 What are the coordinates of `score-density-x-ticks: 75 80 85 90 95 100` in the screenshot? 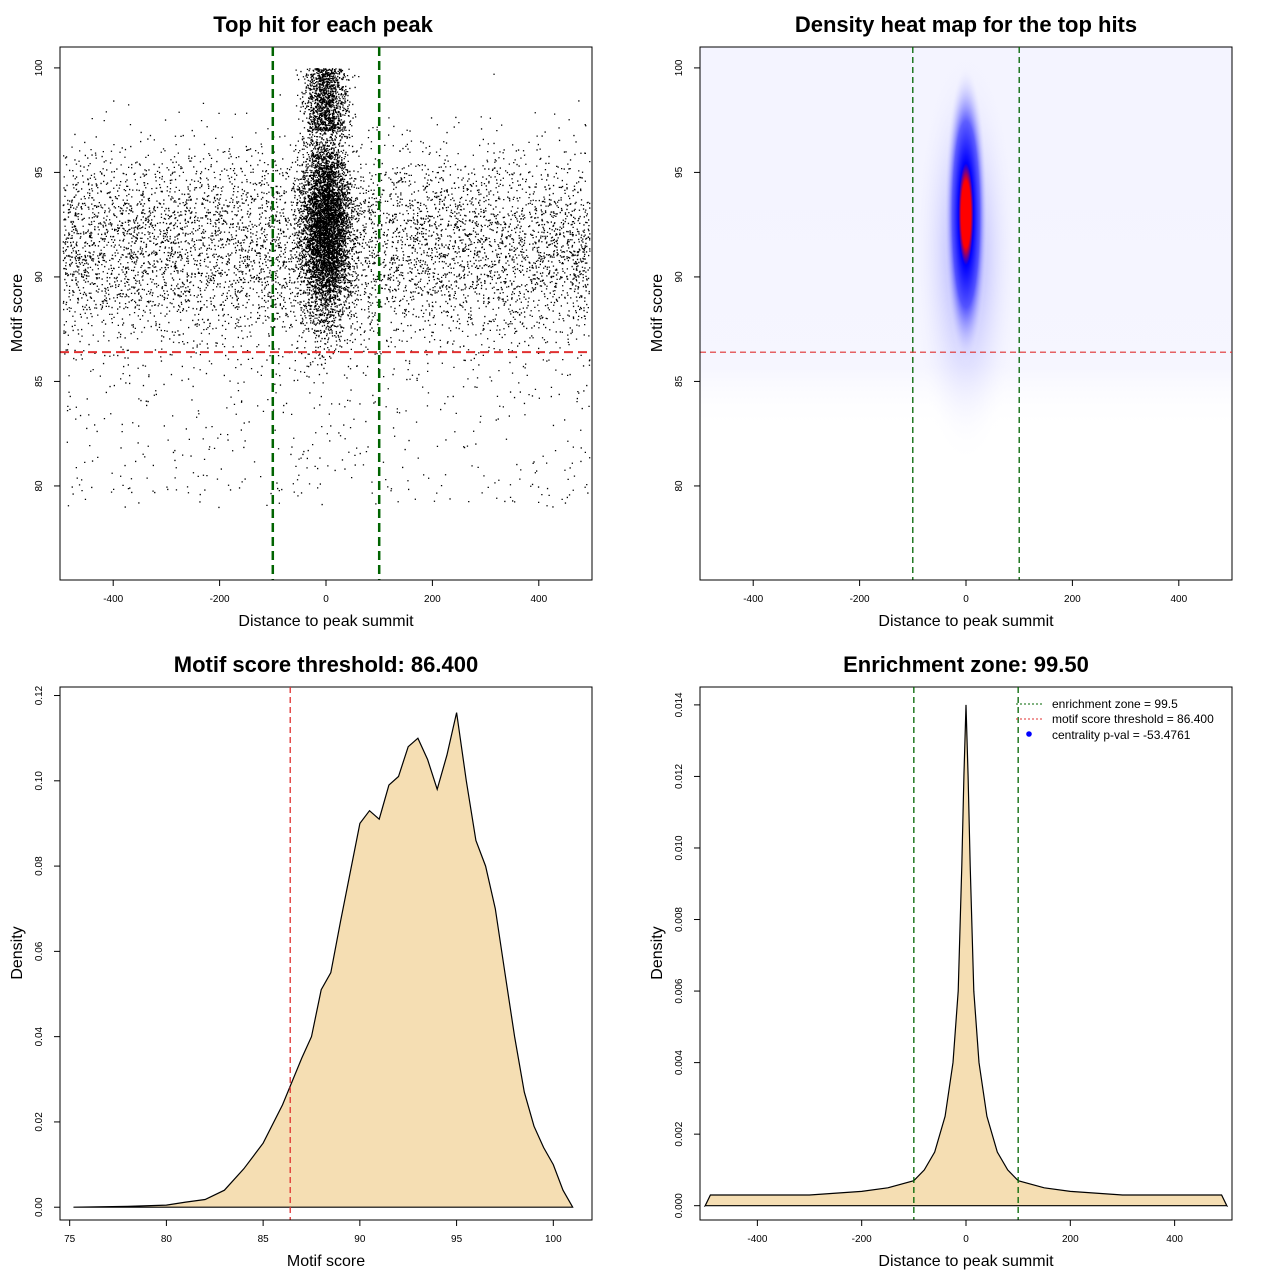 It's located at (313, 1232).